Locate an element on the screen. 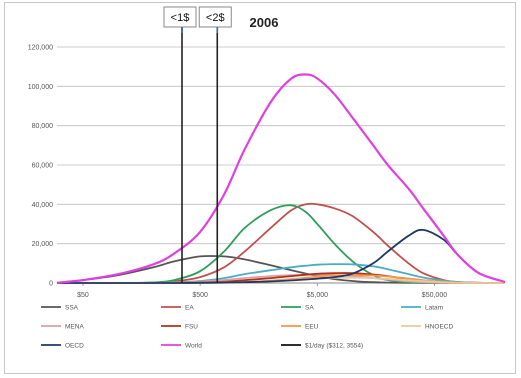 This screenshot has height=378, width=521. threshold-label: <1$ is located at coordinates (180, 18).